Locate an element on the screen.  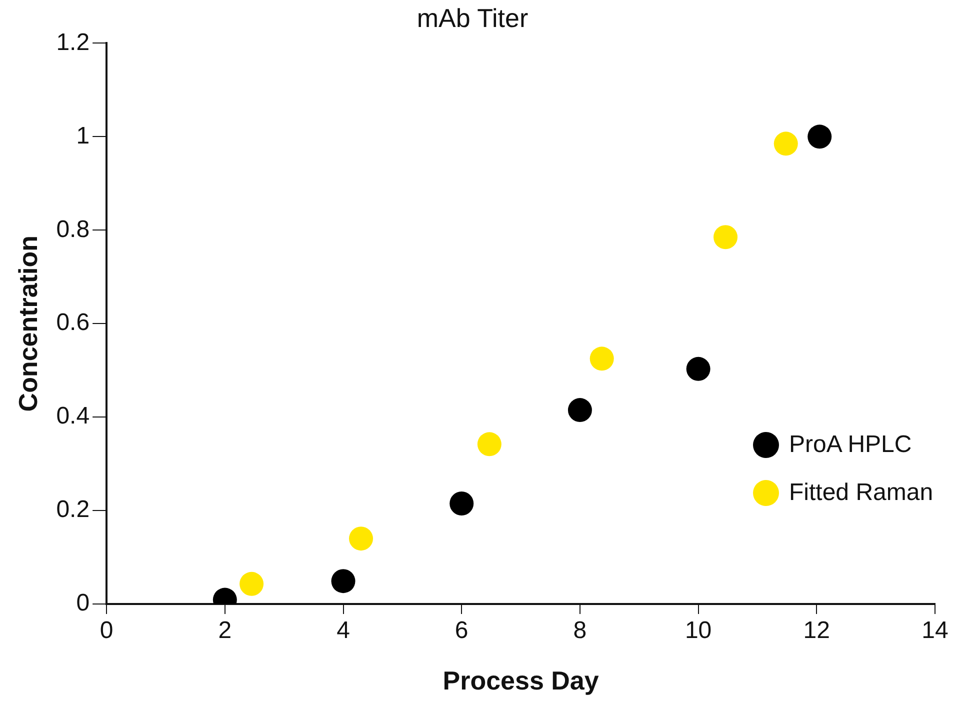
x-tick-label: 14 is located at coordinates (935, 630).